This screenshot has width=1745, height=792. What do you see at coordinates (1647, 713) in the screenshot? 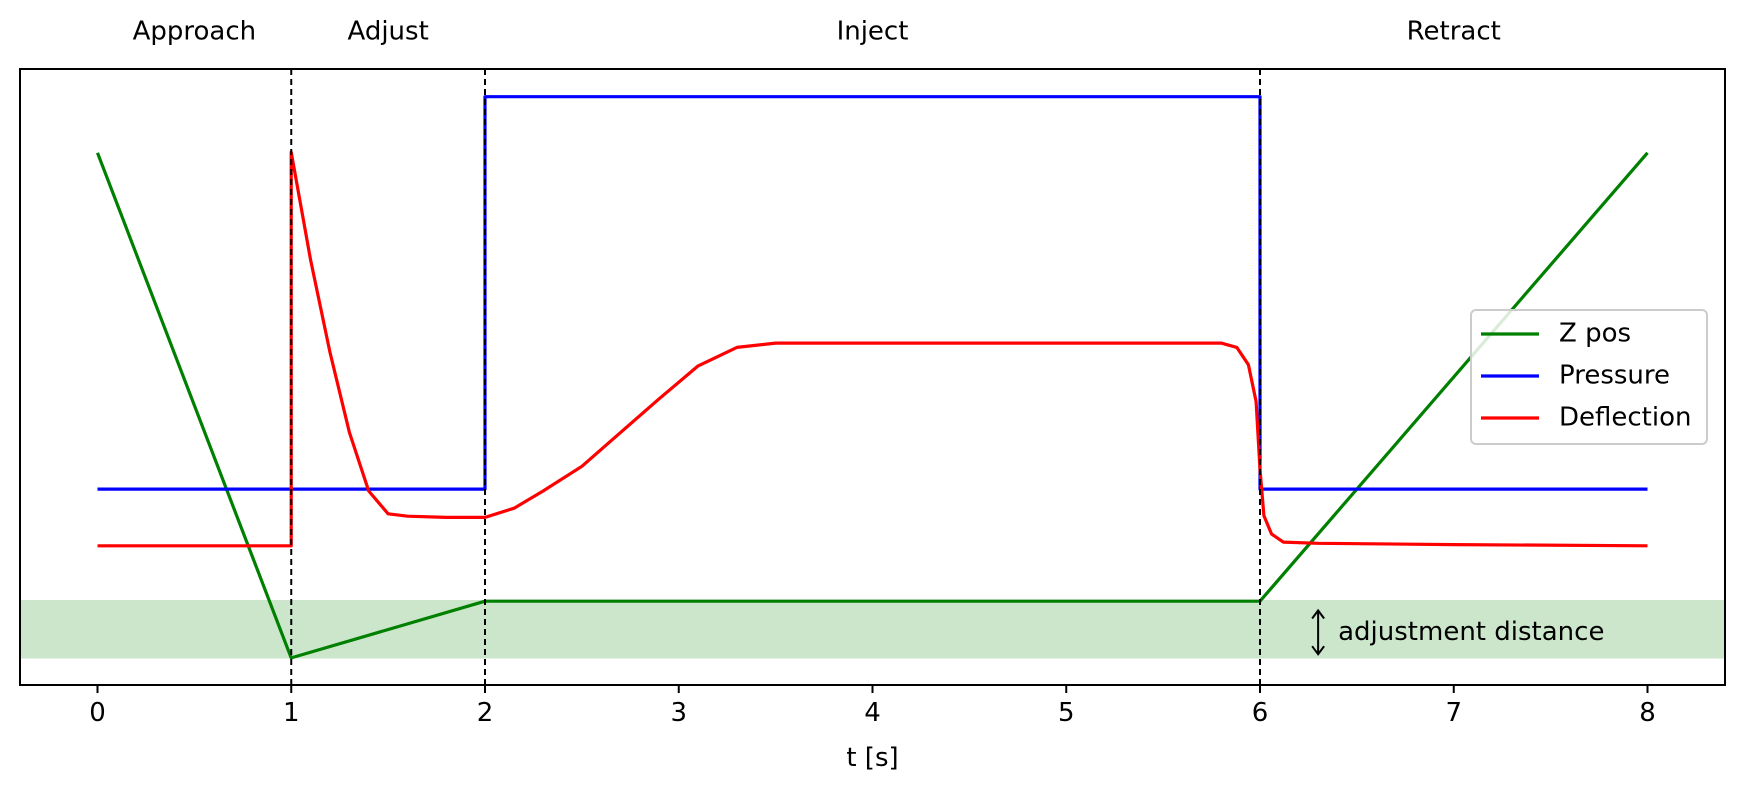
I see `x-tick-label: 8` at bounding box center [1647, 713].